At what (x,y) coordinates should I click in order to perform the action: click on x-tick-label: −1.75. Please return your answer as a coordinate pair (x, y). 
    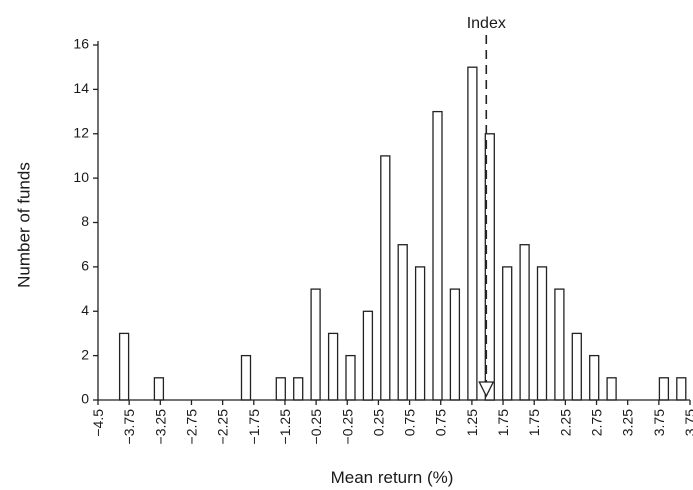
    Looking at the image, I should click on (254, 427).